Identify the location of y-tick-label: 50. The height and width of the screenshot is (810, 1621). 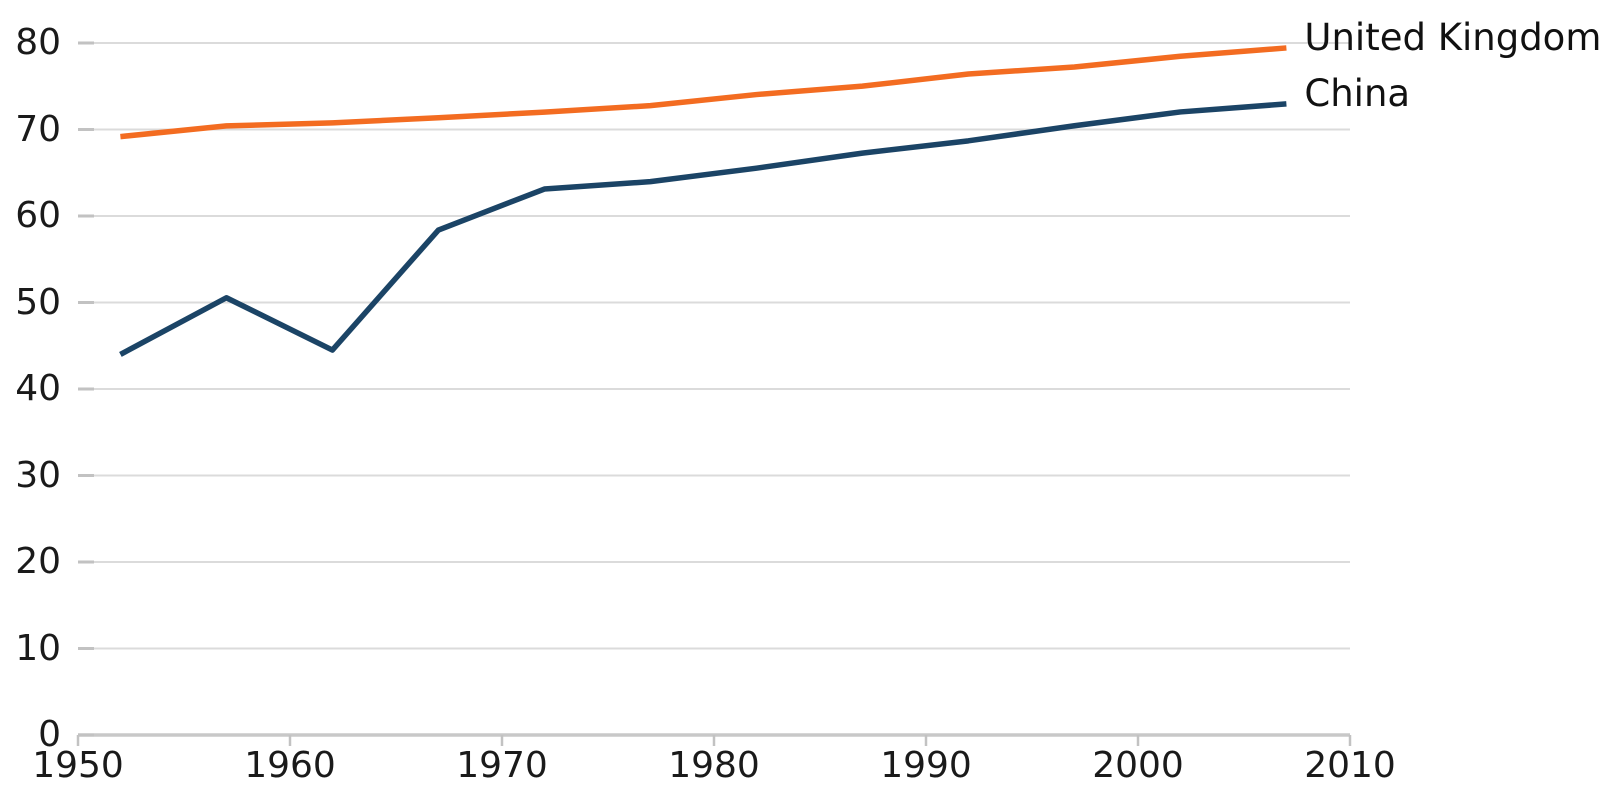
(38, 302).